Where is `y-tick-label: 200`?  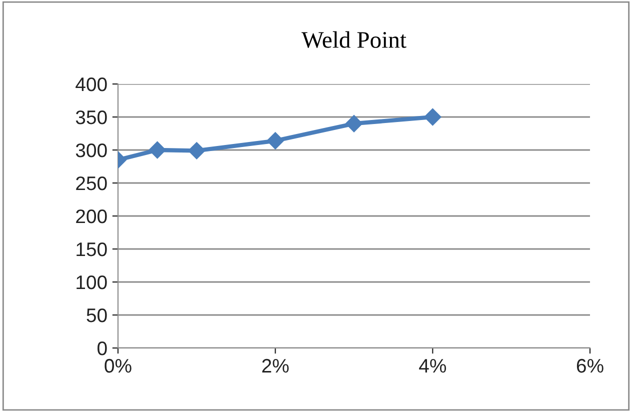 y-tick-label: 200 is located at coordinates (91, 216).